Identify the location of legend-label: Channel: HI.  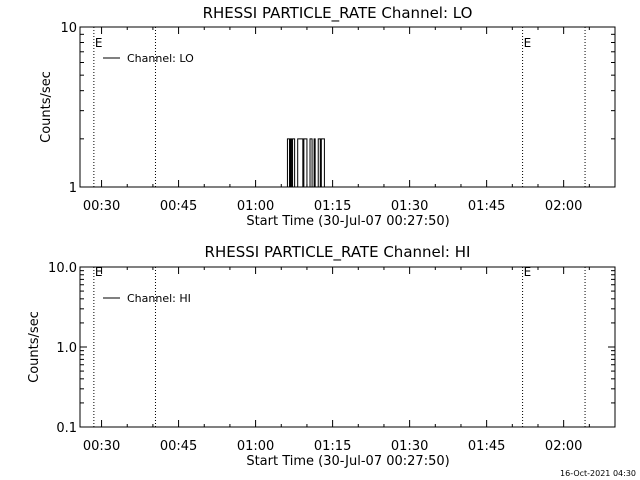
(159, 298).